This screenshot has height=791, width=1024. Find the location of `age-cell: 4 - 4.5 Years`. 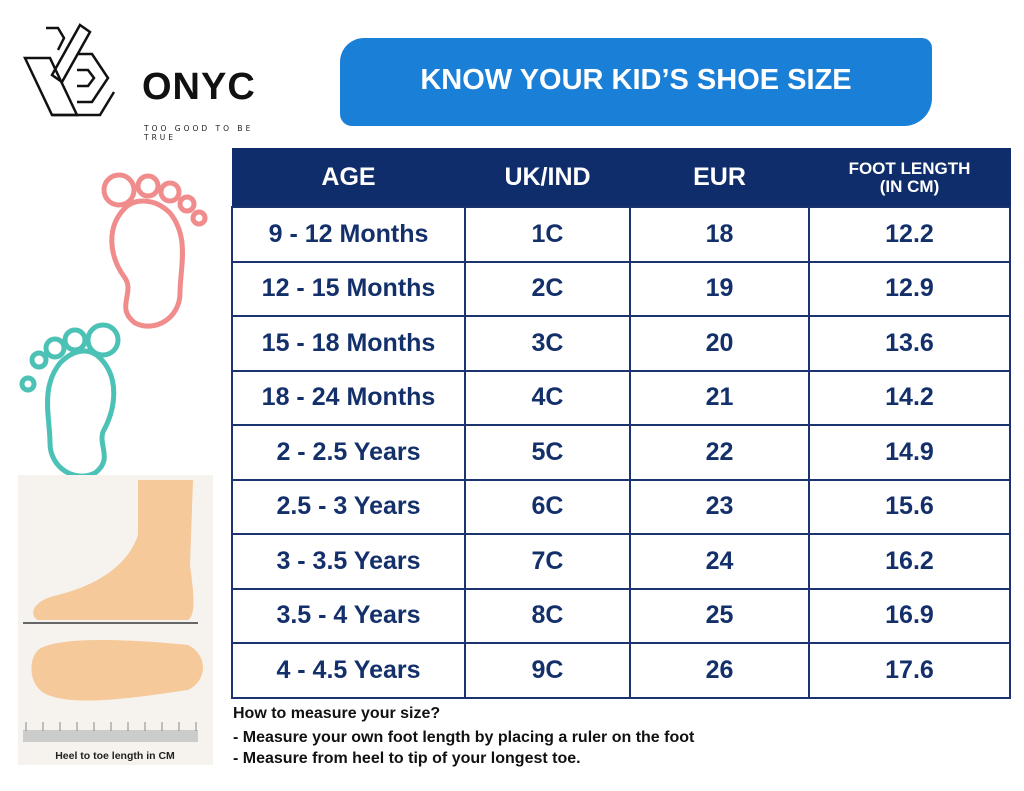

age-cell: 4 - 4.5 Years is located at coordinates (348, 670).